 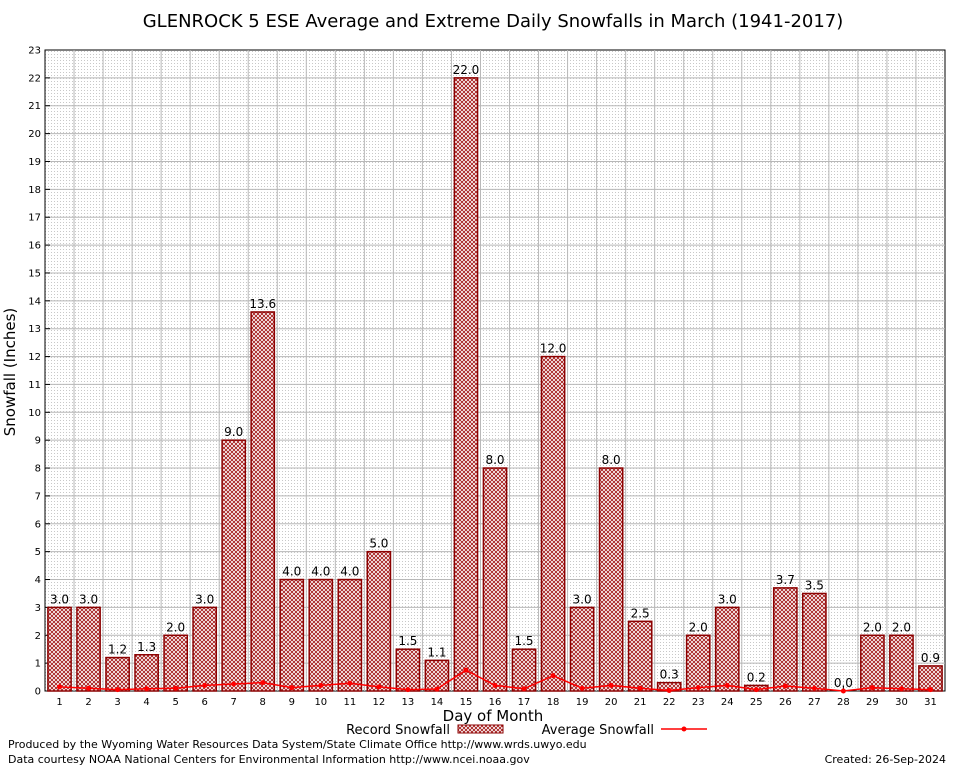 What do you see at coordinates (34, 246) in the screenshot?
I see `y-tick-label: 16` at bounding box center [34, 246].